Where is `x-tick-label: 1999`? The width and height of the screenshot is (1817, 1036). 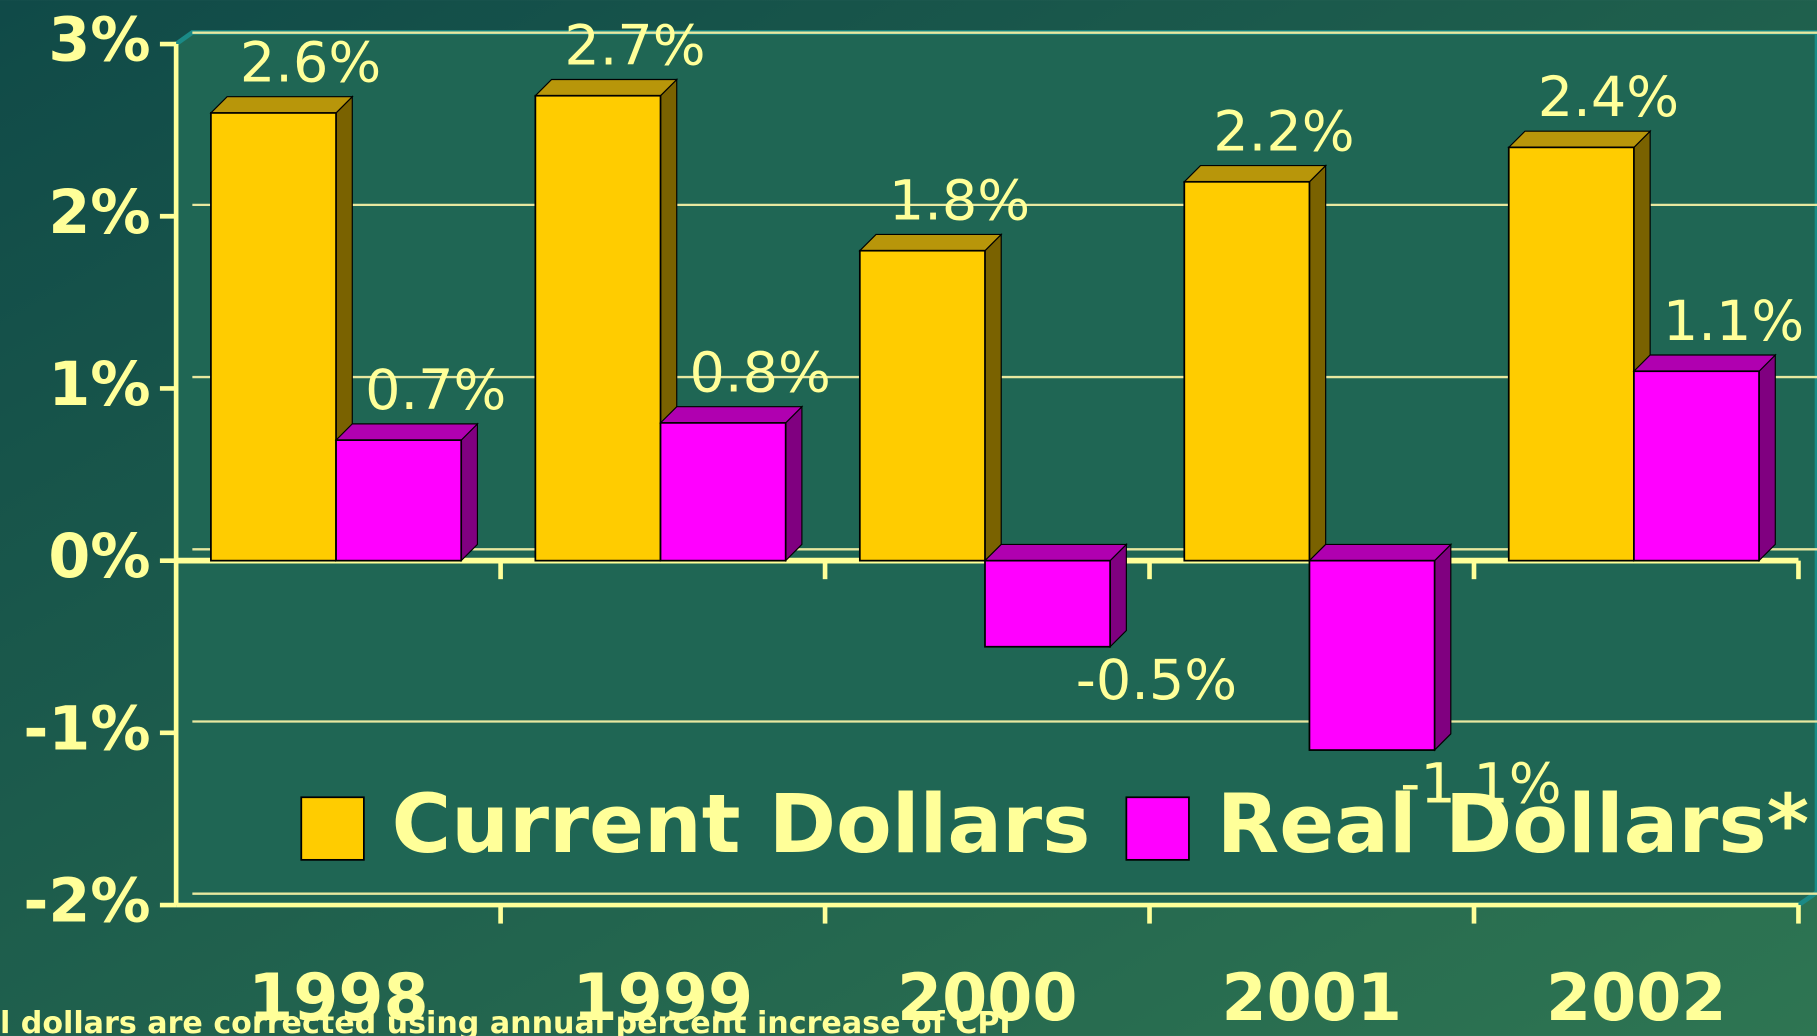
x-tick-label: 1999 is located at coordinates (663, 998).